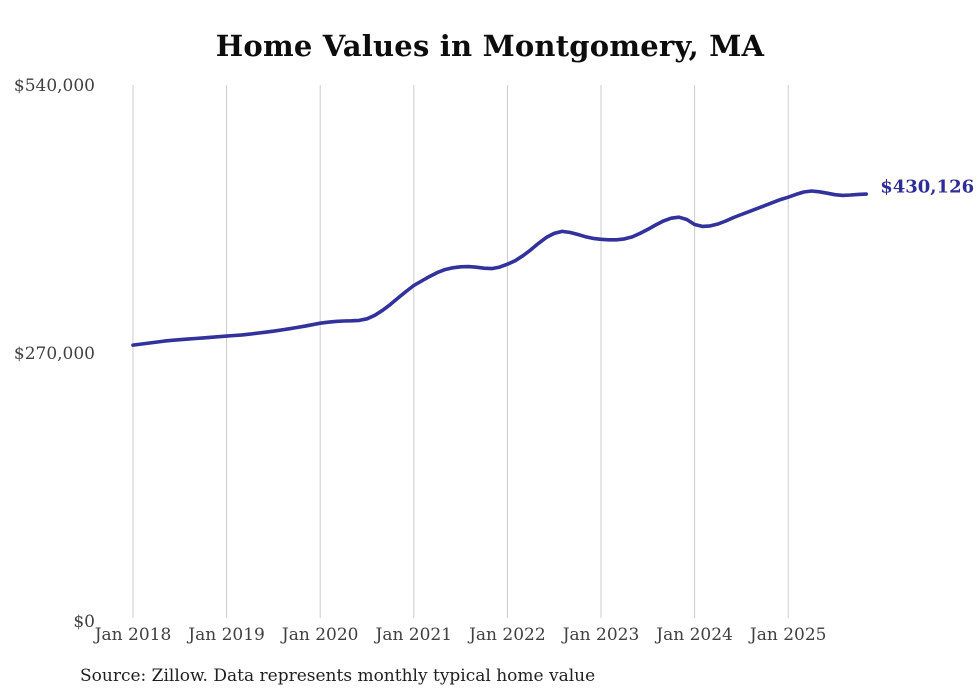  I want to click on x-axis-tick-label: Jan 2019, so click(225, 635).